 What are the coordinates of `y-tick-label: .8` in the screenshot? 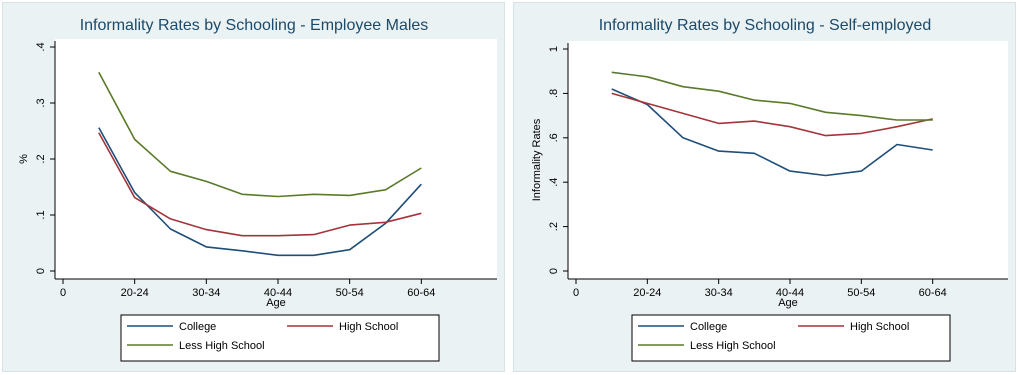 It's located at (554, 93).